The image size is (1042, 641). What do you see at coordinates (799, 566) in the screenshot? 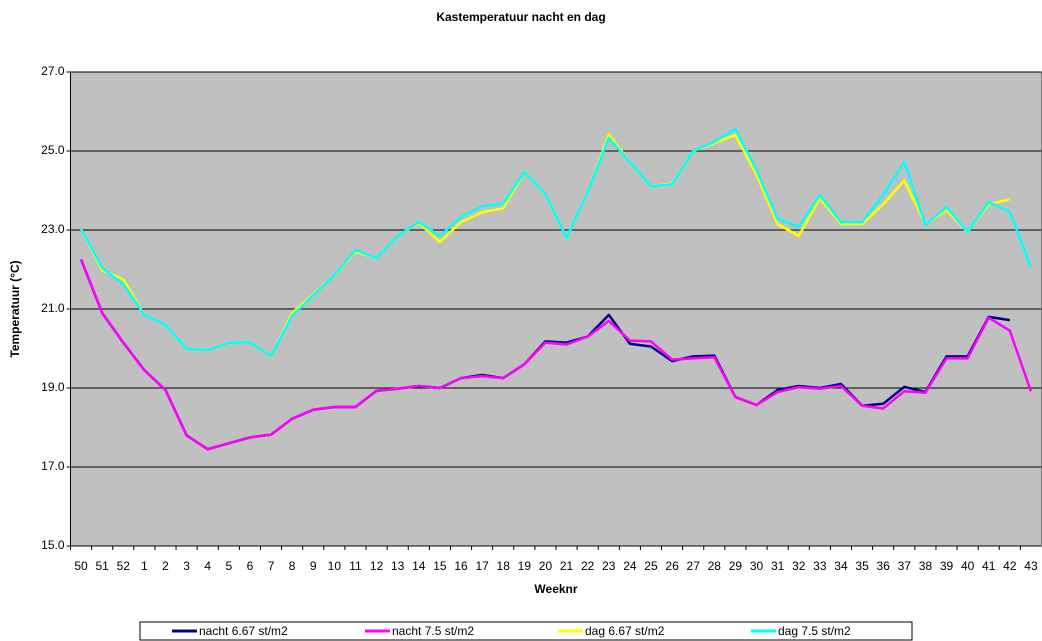
I see `x-tick-label: 32` at bounding box center [799, 566].